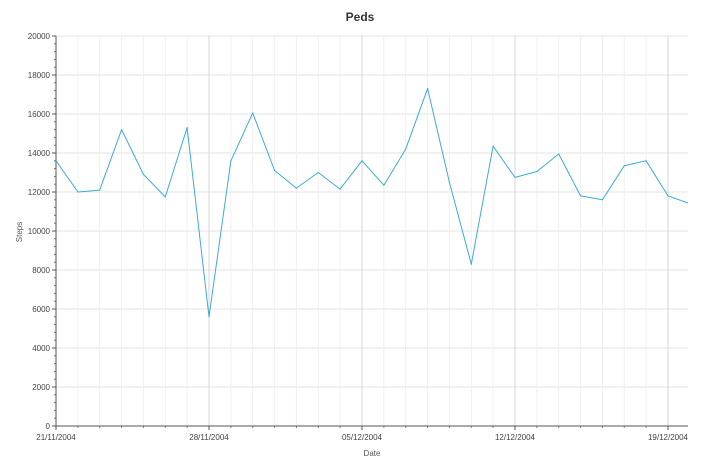 The height and width of the screenshot is (471, 720). Describe the element at coordinates (39, 36) in the screenshot. I see `y-tick-label: 20000` at that location.